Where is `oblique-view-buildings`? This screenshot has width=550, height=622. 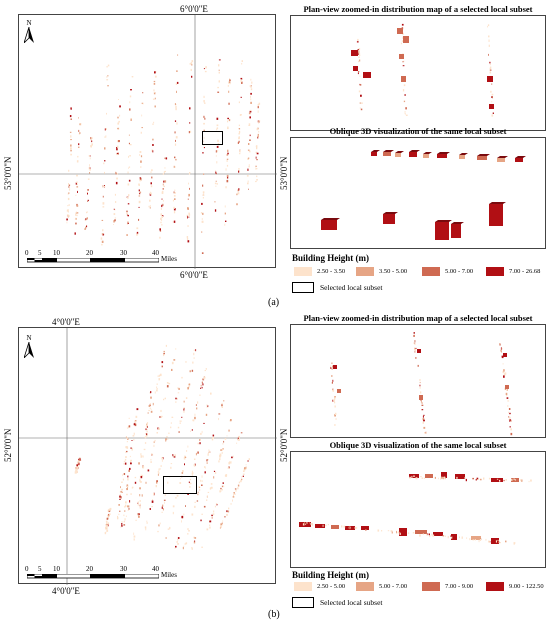 oblique-view-buildings is located at coordinates (415, 508).